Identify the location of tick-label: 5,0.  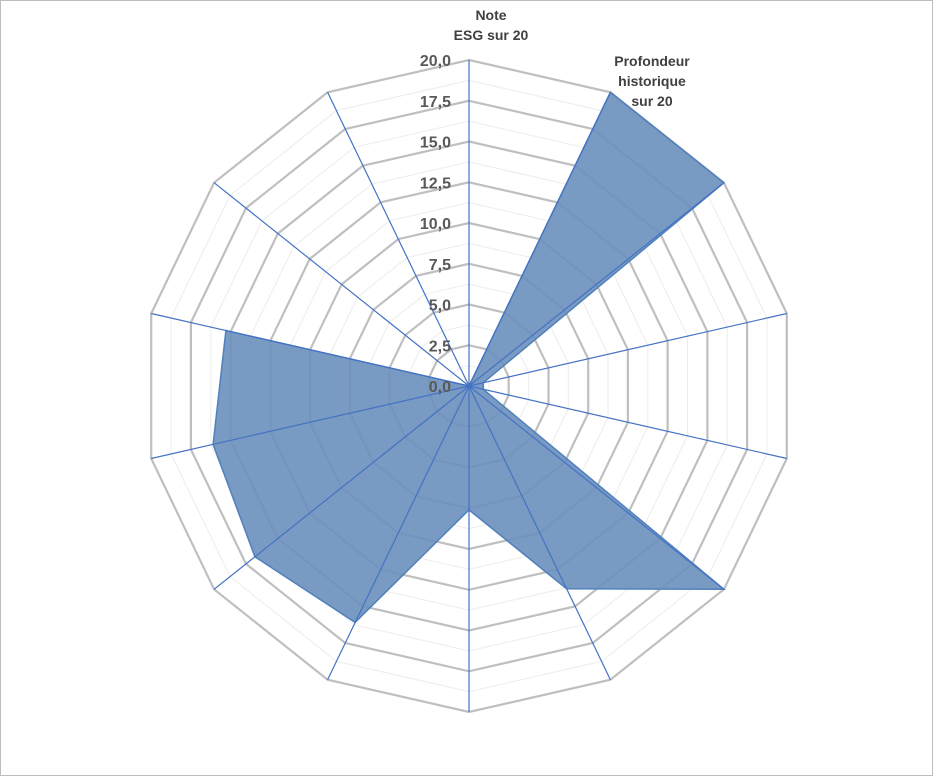
(440, 306).